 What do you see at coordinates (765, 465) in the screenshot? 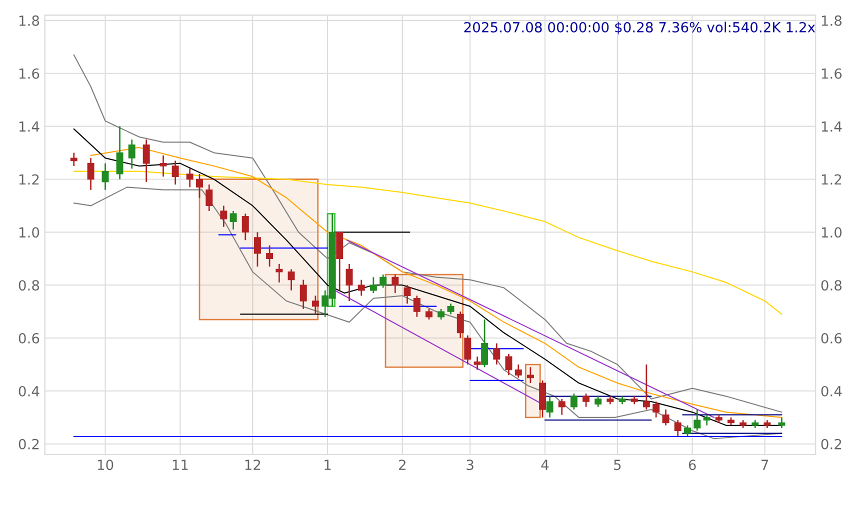
I see `x-tick-label: 7` at bounding box center [765, 465].